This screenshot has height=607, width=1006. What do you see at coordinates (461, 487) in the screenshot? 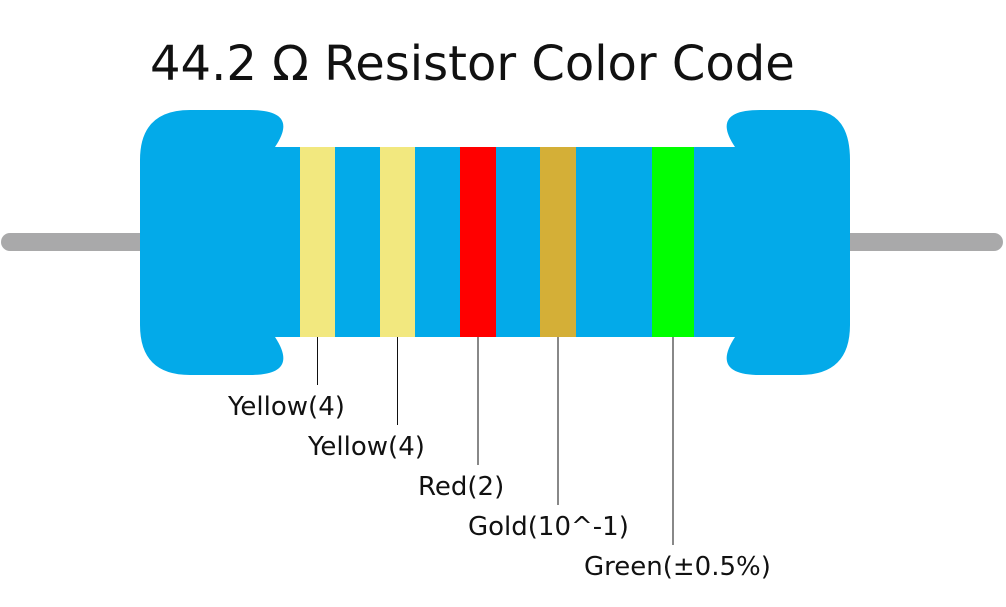
I see `band-label: Red(2)` at bounding box center [461, 487].